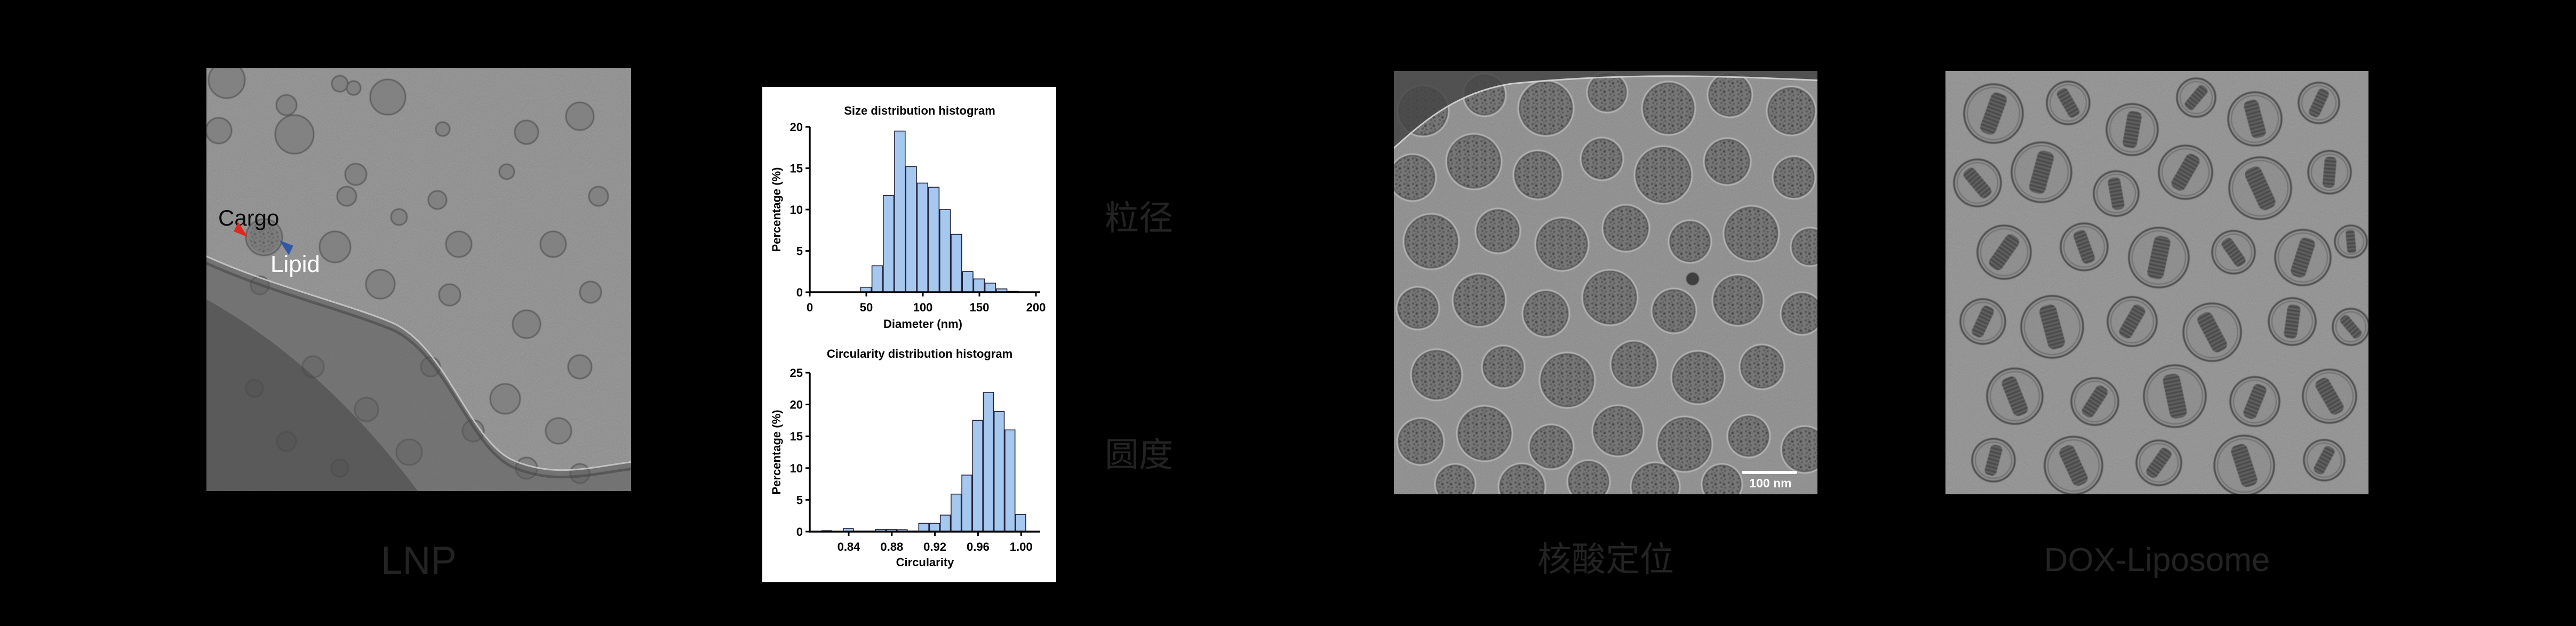 The width and height of the screenshot is (2576, 626). I want to click on dox-micrograph-panel, so click(2157, 283).